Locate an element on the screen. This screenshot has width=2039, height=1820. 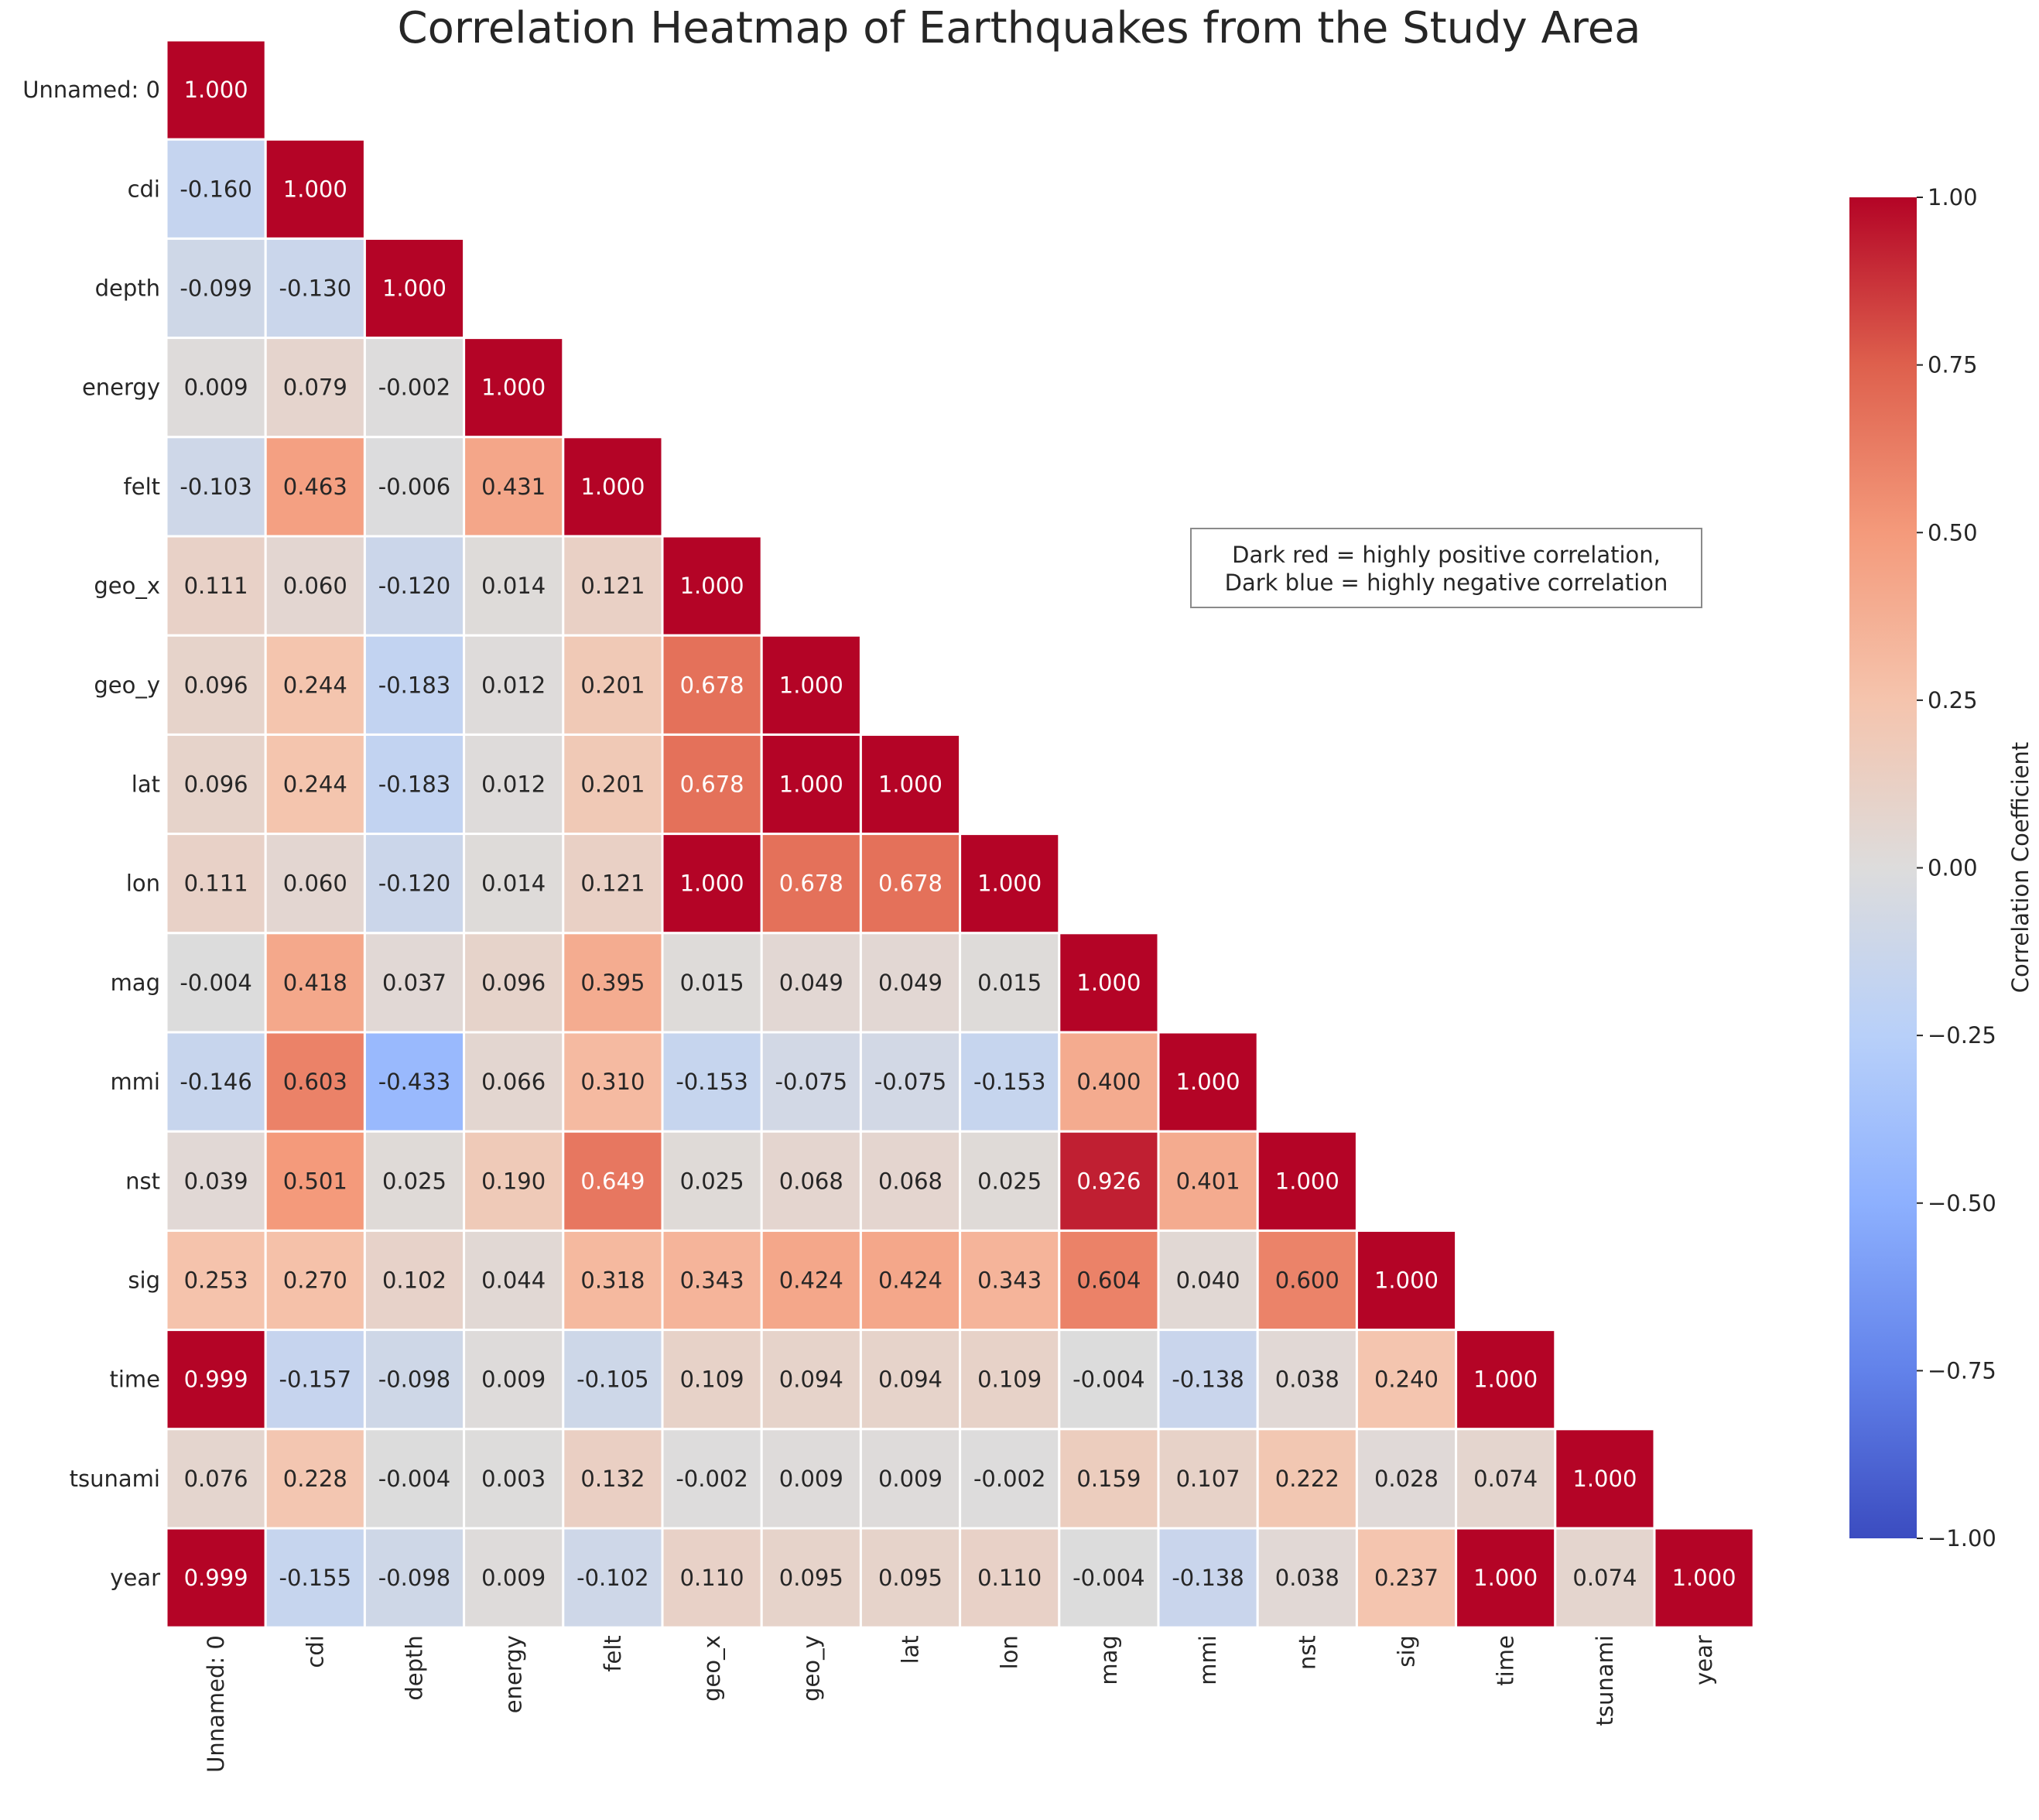
x-tick-label: time is located at coordinates (1506, 1660).